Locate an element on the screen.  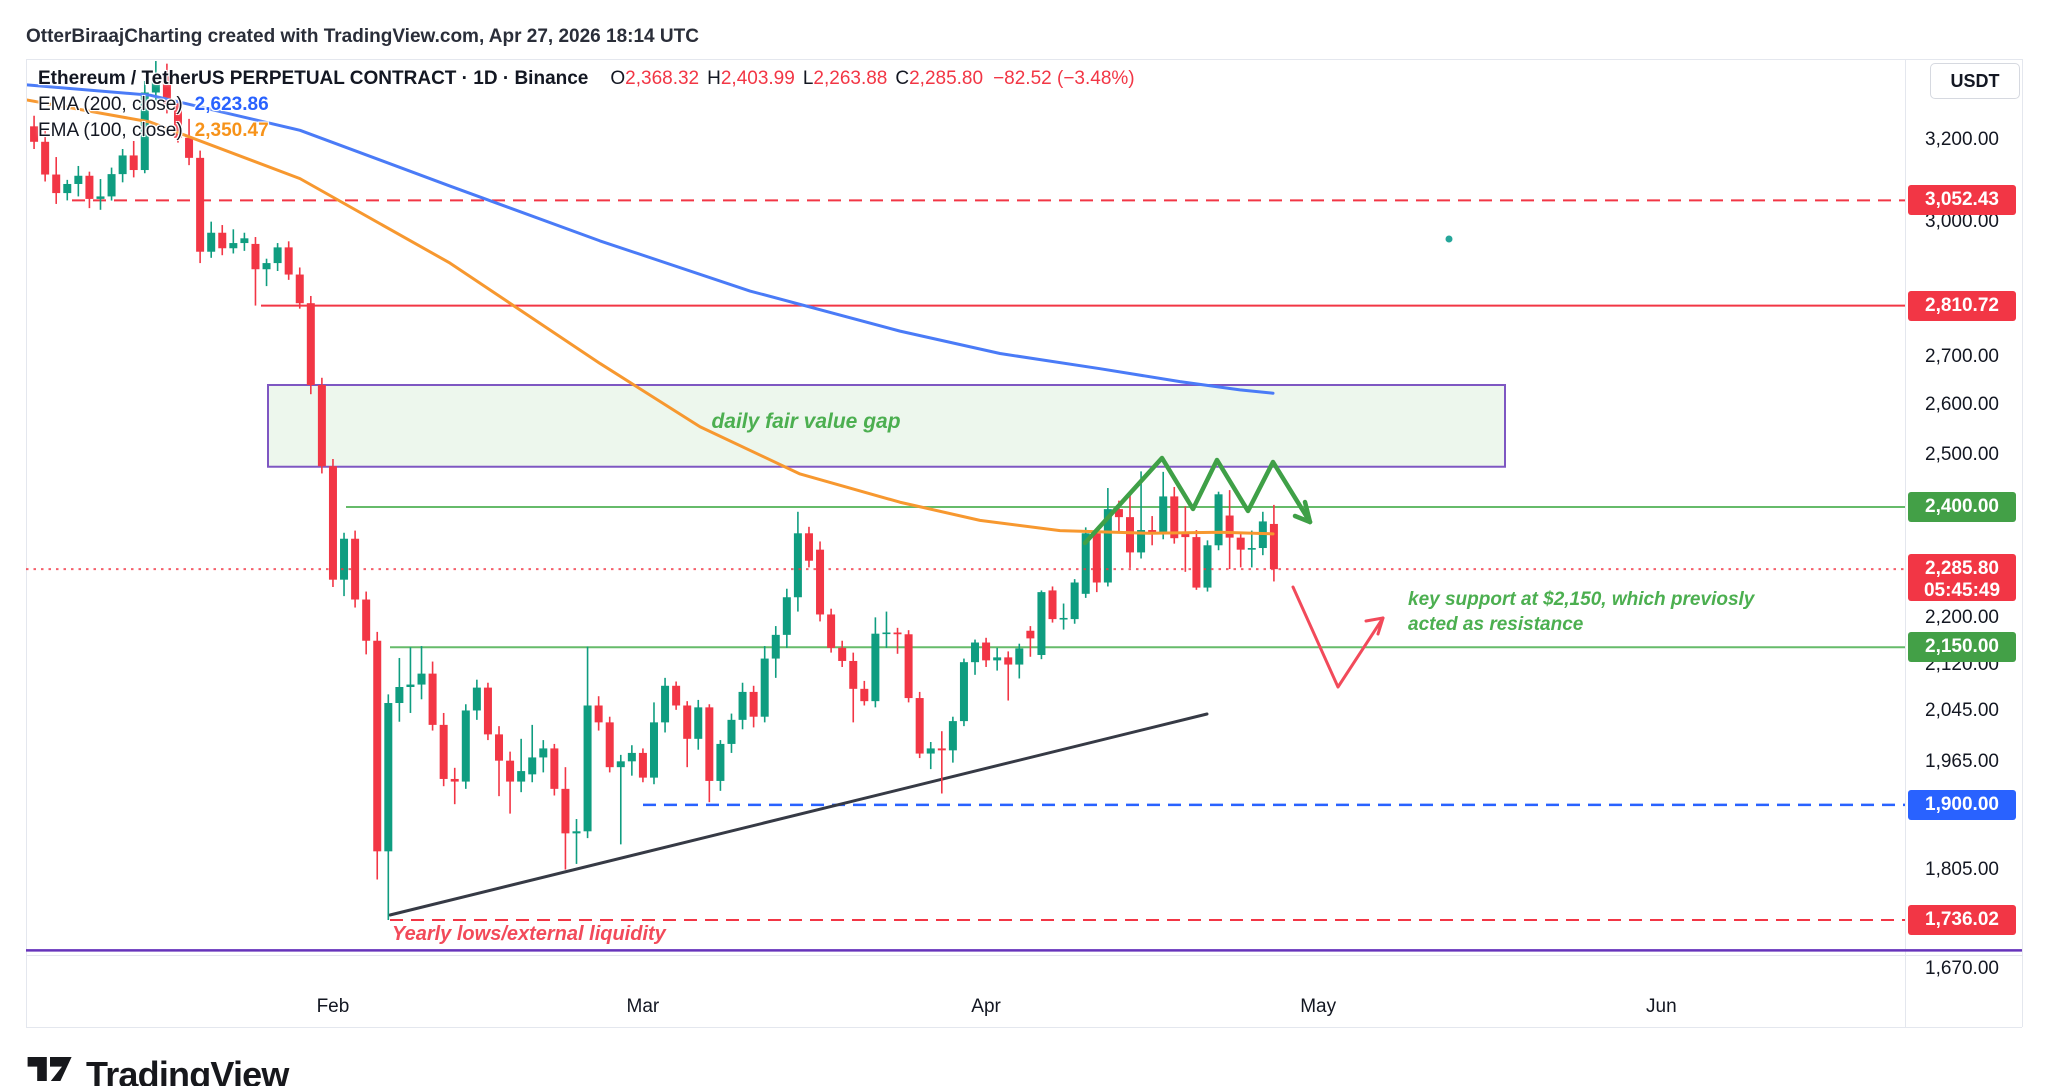
ema200-label: EMA (200, close) is located at coordinates (110, 104).